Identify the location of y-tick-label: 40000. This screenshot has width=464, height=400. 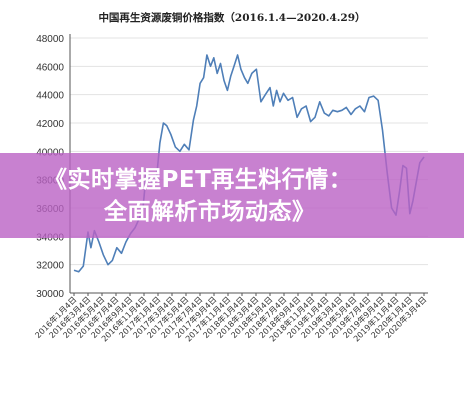
(50, 152).